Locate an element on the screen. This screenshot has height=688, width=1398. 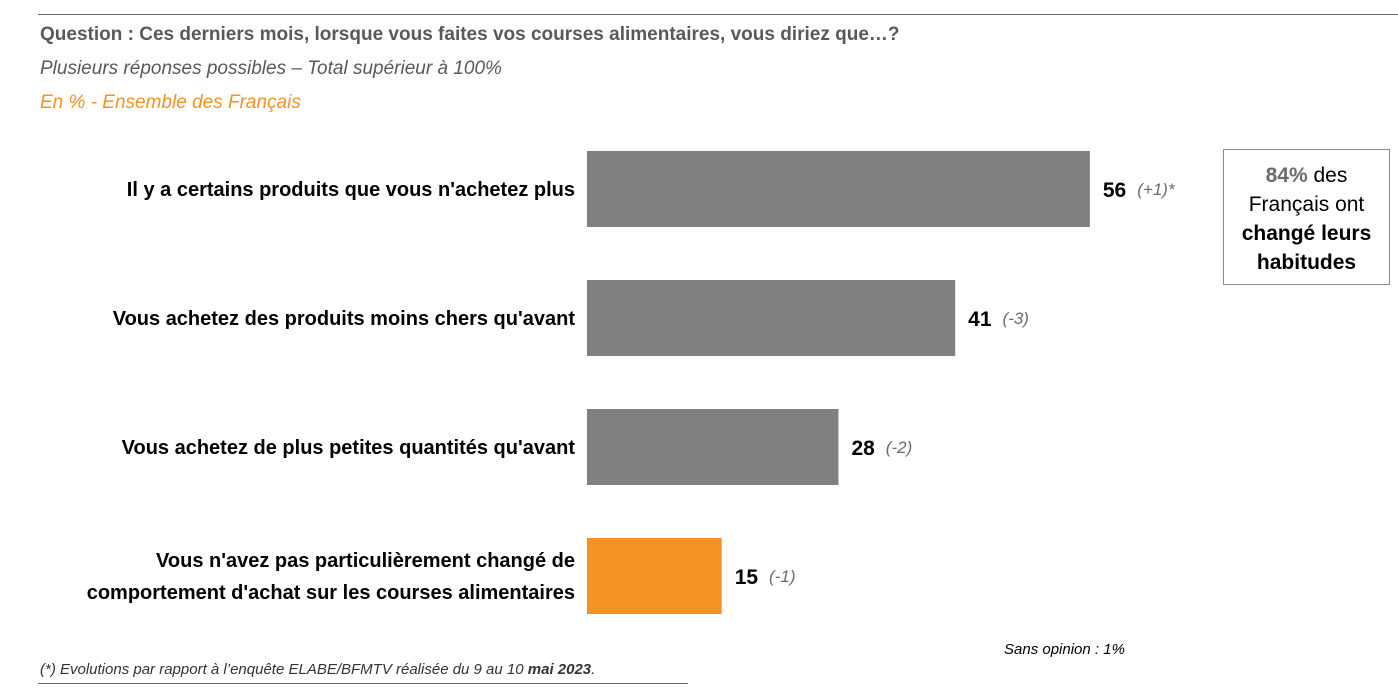
callout-percent: 84% is located at coordinates (1286, 175).